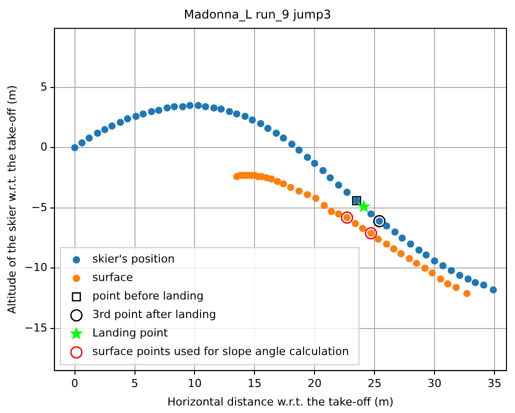 Image resolution: width=515 pixels, height=413 pixels. I want to click on y-tick-label: −10, so click(36, 267).